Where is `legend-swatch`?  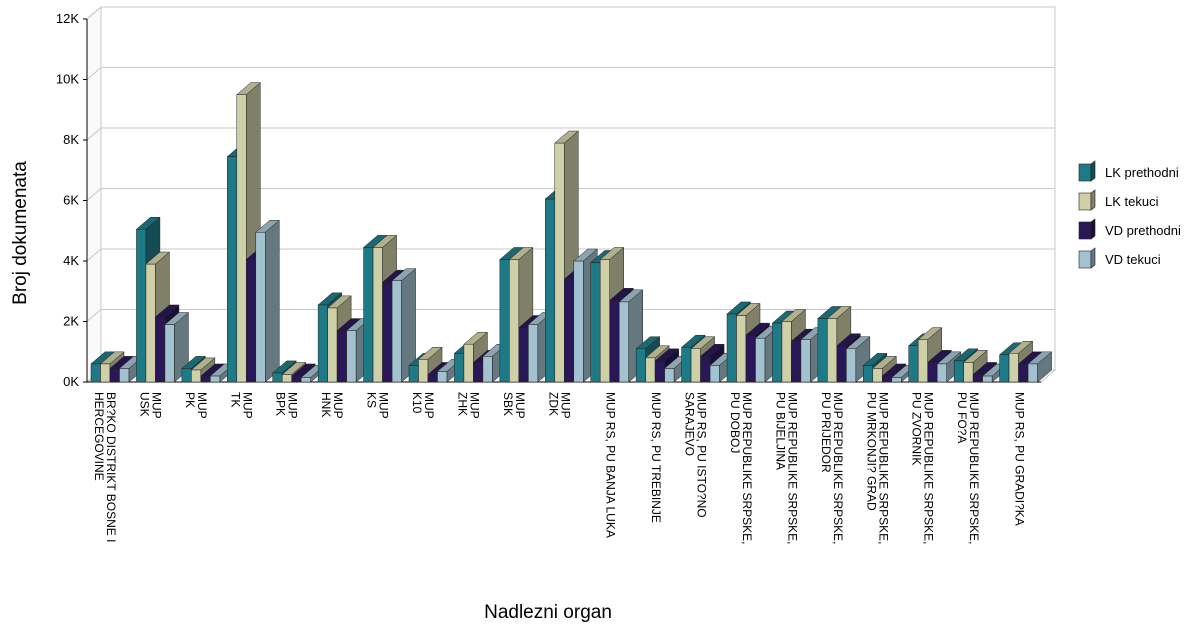 legend-swatch is located at coordinates (1085, 172).